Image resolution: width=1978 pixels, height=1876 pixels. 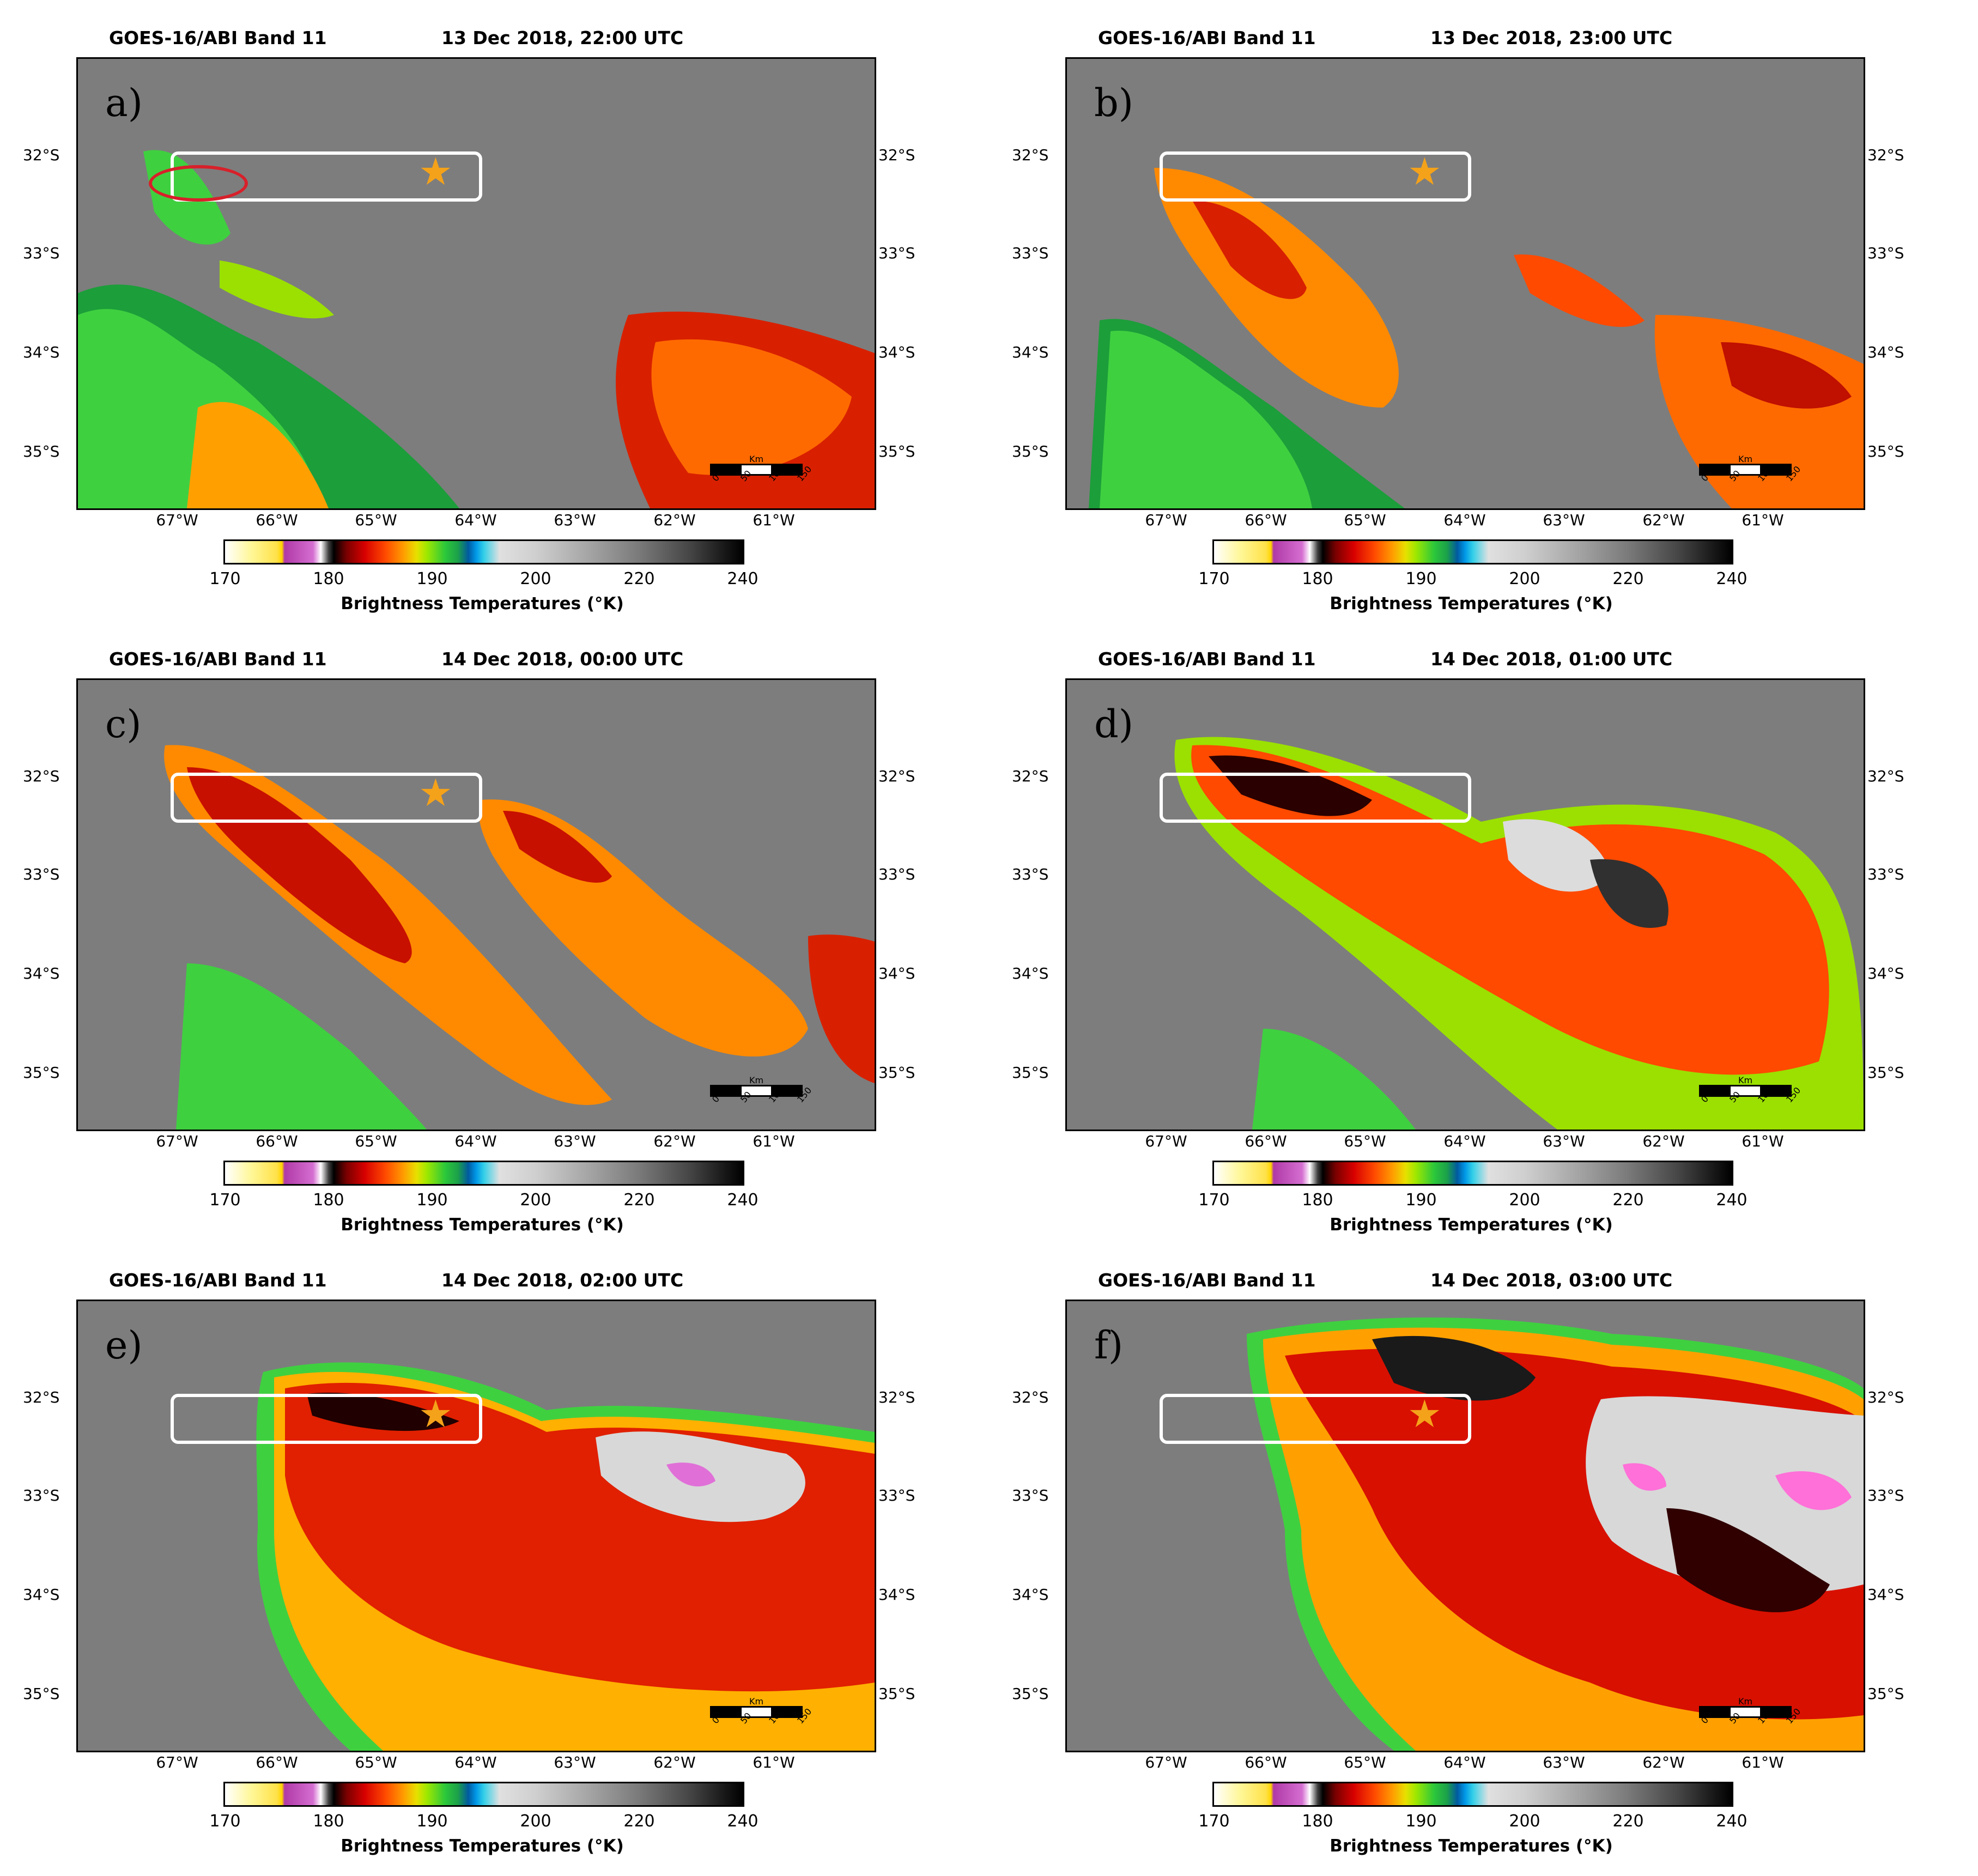 What do you see at coordinates (1551, 1280) in the screenshot?
I see `panel-date-title: 14 Dec 2018, 03:00 UTC` at bounding box center [1551, 1280].